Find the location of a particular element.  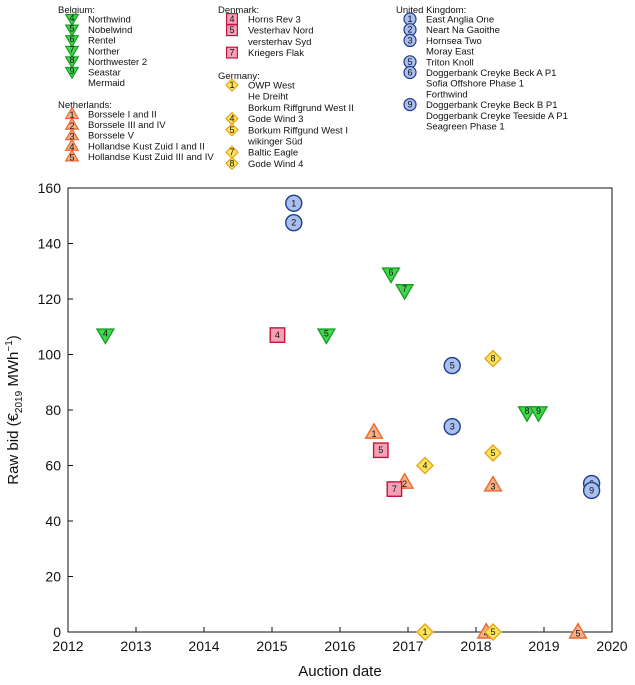

data-point-label: 8 is located at coordinates (492, 359).